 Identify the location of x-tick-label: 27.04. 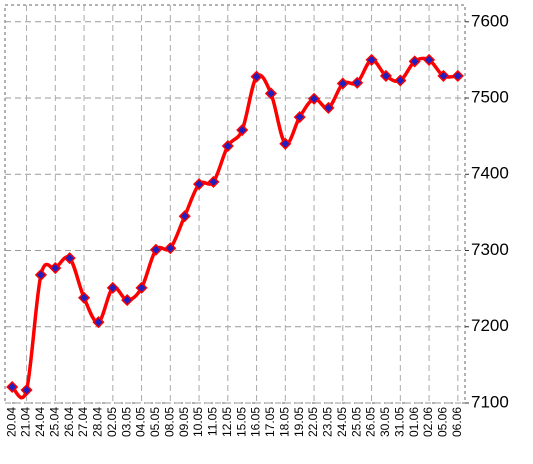
(83, 422).